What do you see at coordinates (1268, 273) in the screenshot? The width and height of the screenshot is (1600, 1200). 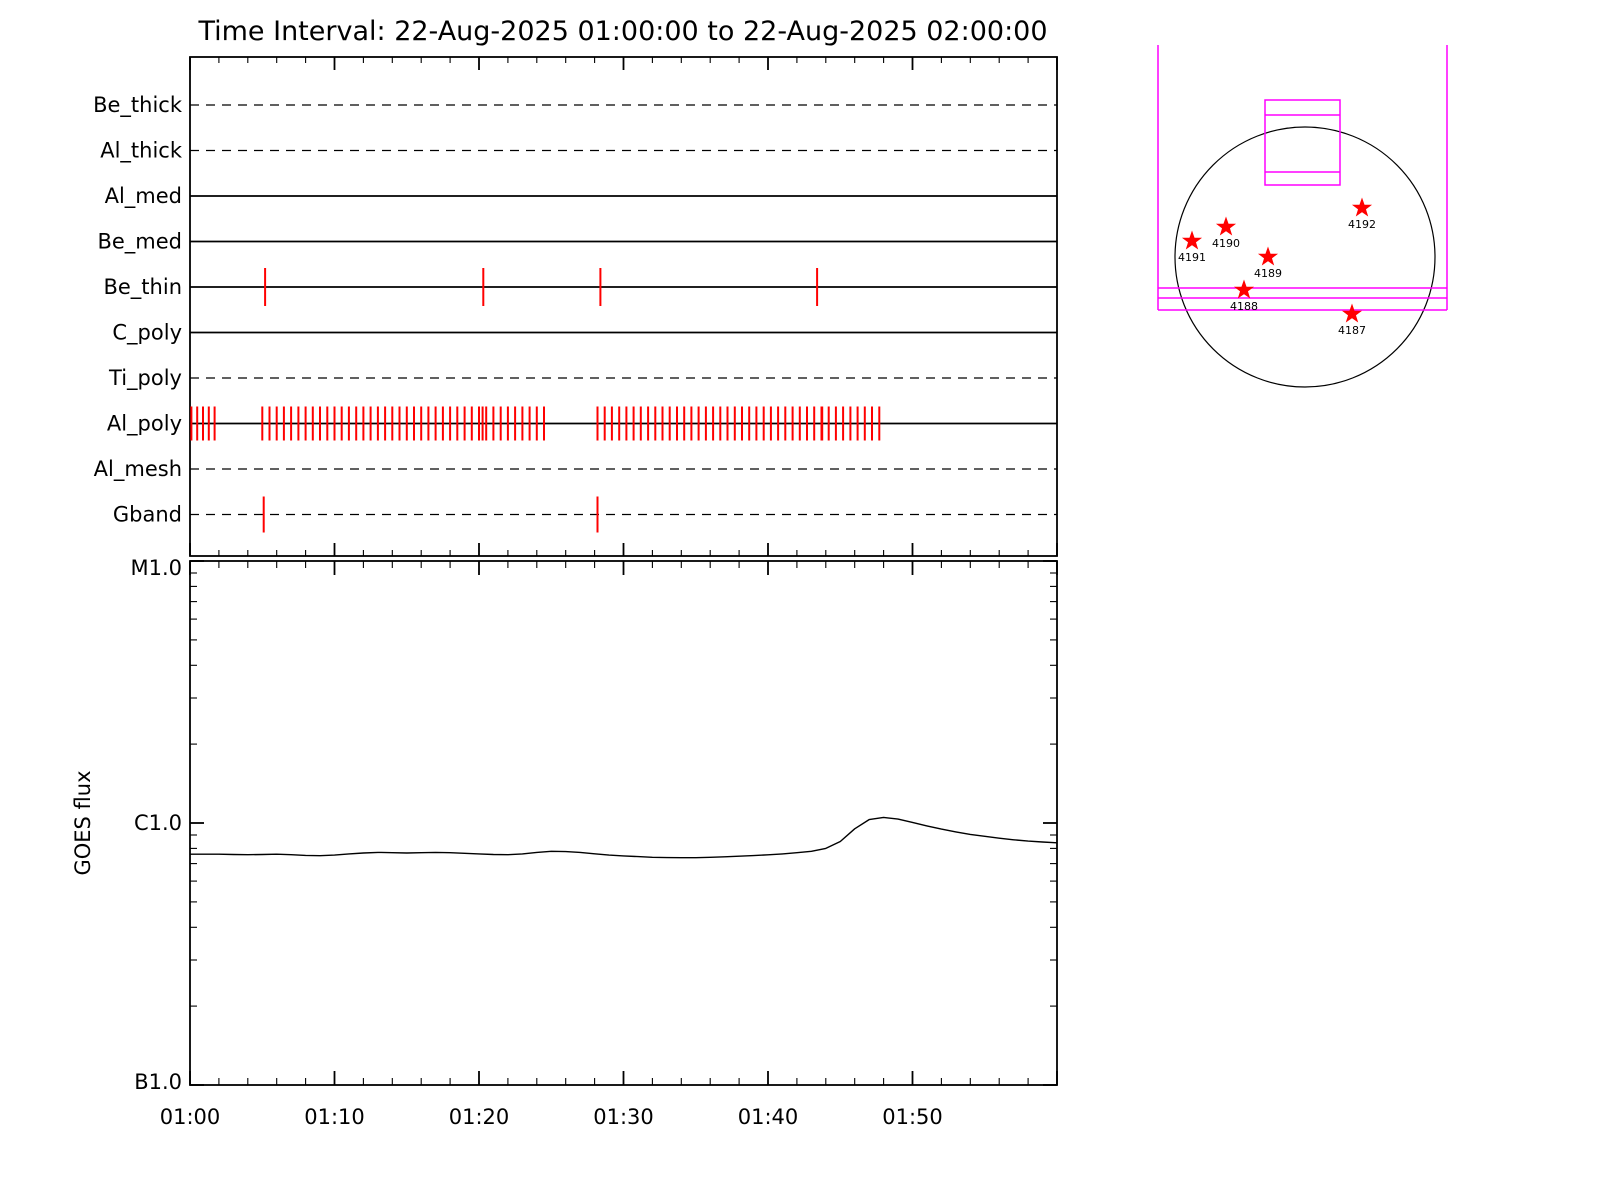 I see `active-region-label: 4189` at bounding box center [1268, 273].